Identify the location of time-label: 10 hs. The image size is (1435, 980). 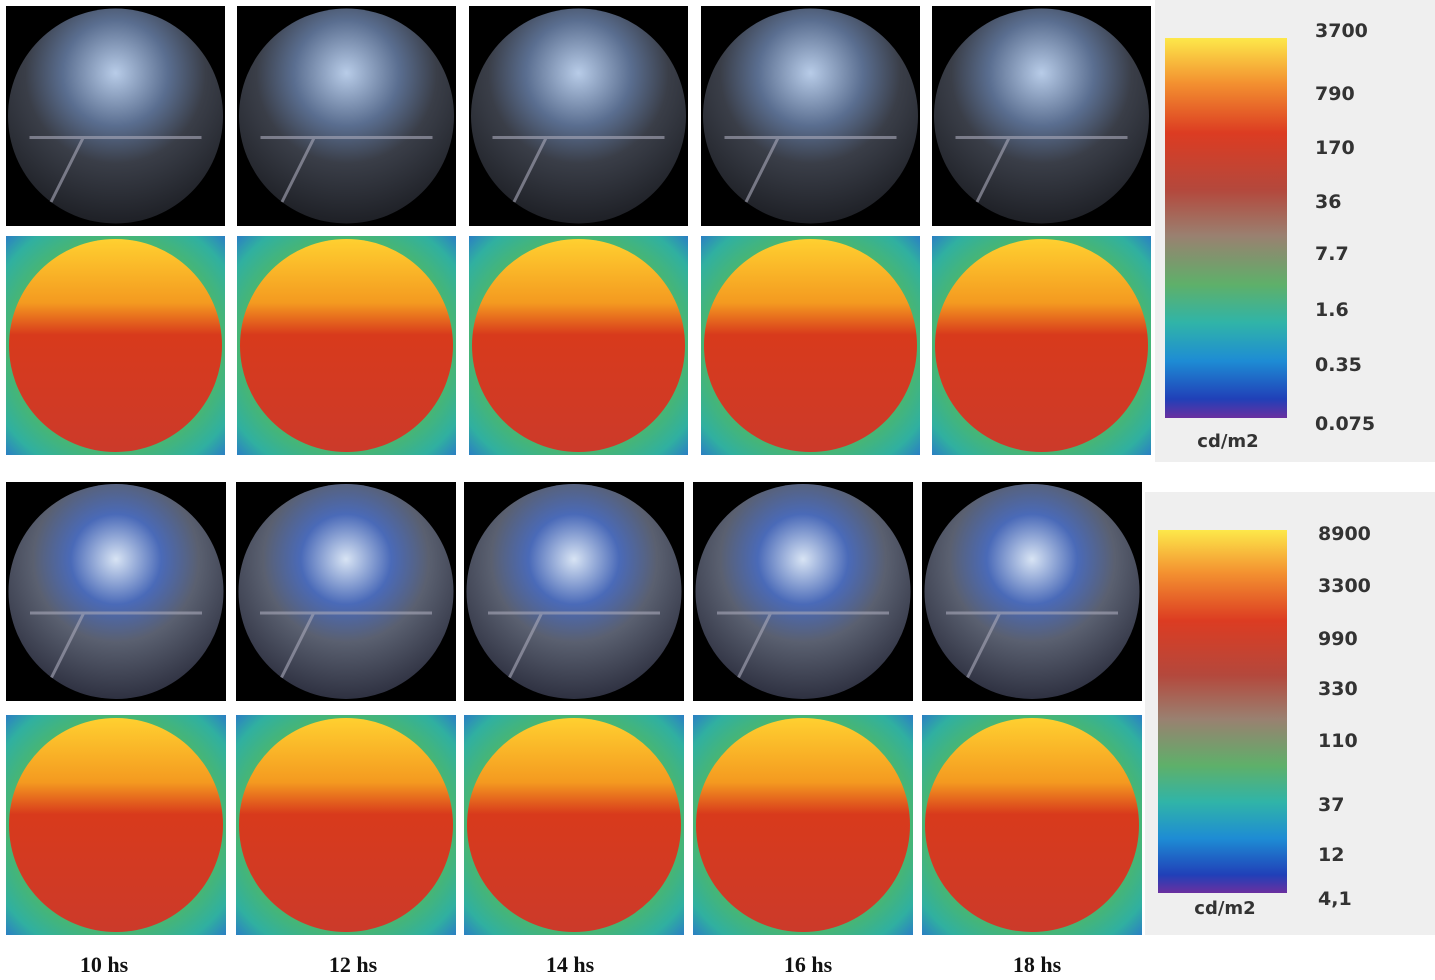
(104, 964).